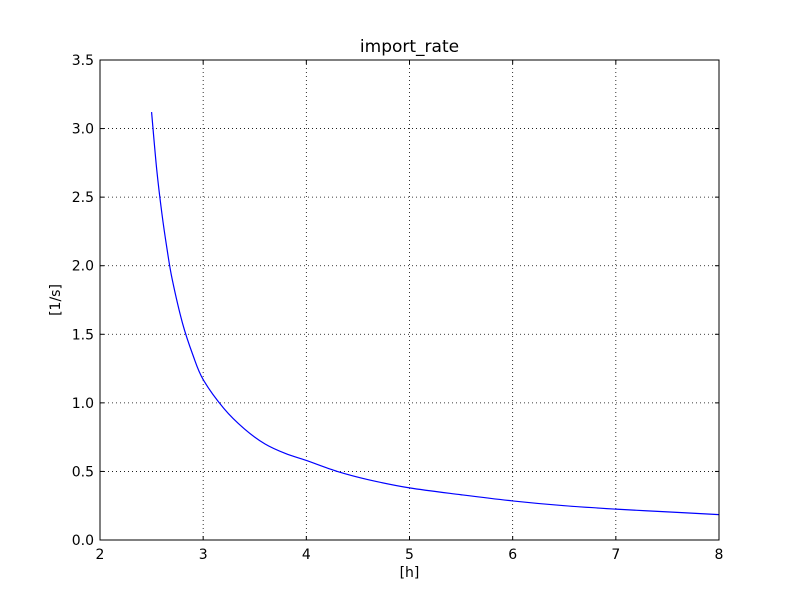 This screenshot has height=604, width=800. Describe the element at coordinates (203, 555) in the screenshot. I see `x-tick-label: 3` at that location.